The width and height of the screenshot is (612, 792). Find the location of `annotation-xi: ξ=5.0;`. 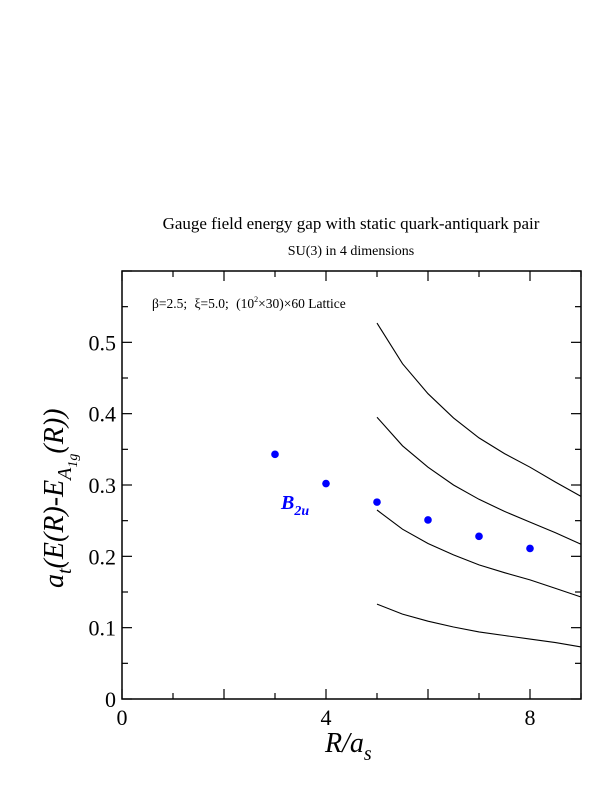

annotation-xi: ξ=5.0; is located at coordinates (211, 303).